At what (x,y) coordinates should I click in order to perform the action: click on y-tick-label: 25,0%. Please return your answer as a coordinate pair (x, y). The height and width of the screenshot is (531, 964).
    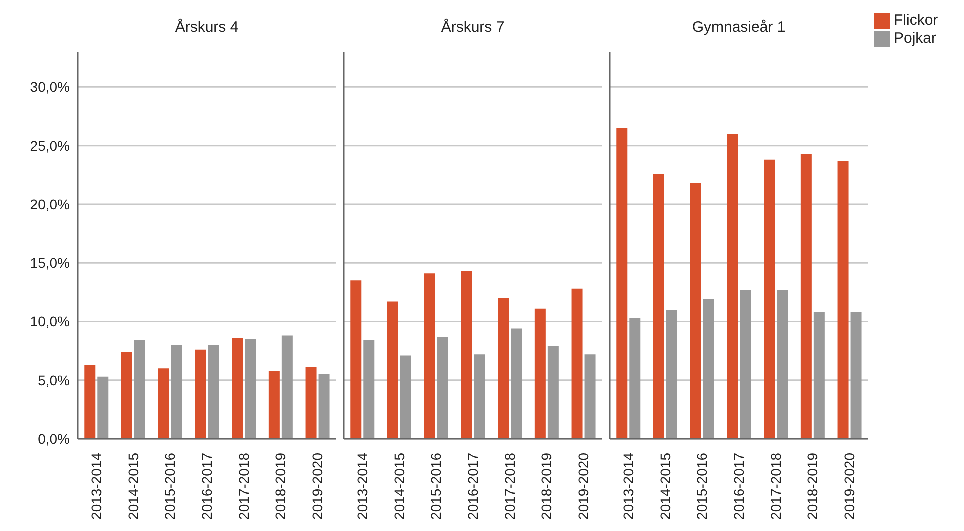
    Looking at the image, I should click on (50, 146).